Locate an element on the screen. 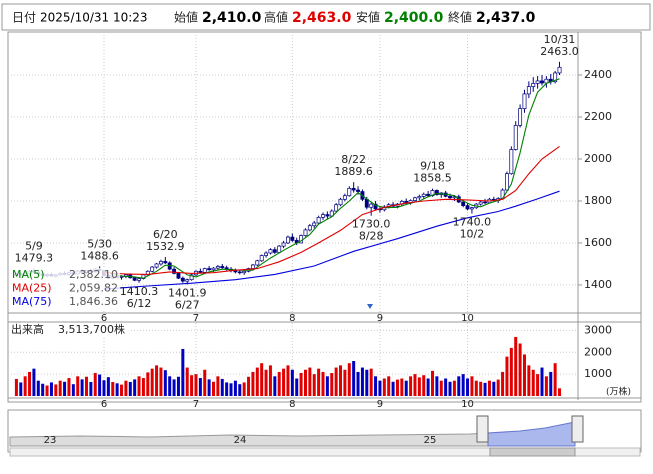 The image size is (653, 474). header-value: 2025/10/31 10:23 is located at coordinates (94, 18).